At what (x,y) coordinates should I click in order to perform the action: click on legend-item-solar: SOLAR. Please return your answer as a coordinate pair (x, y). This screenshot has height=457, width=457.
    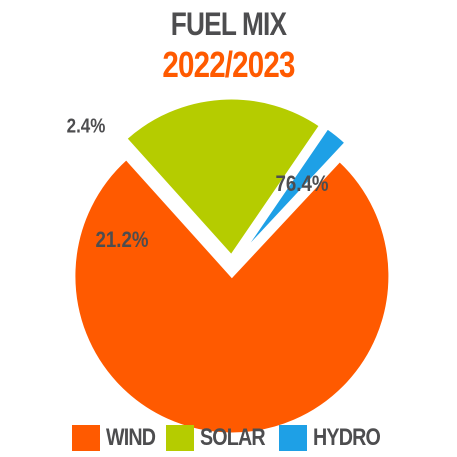
    Looking at the image, I should click on (217, 438).